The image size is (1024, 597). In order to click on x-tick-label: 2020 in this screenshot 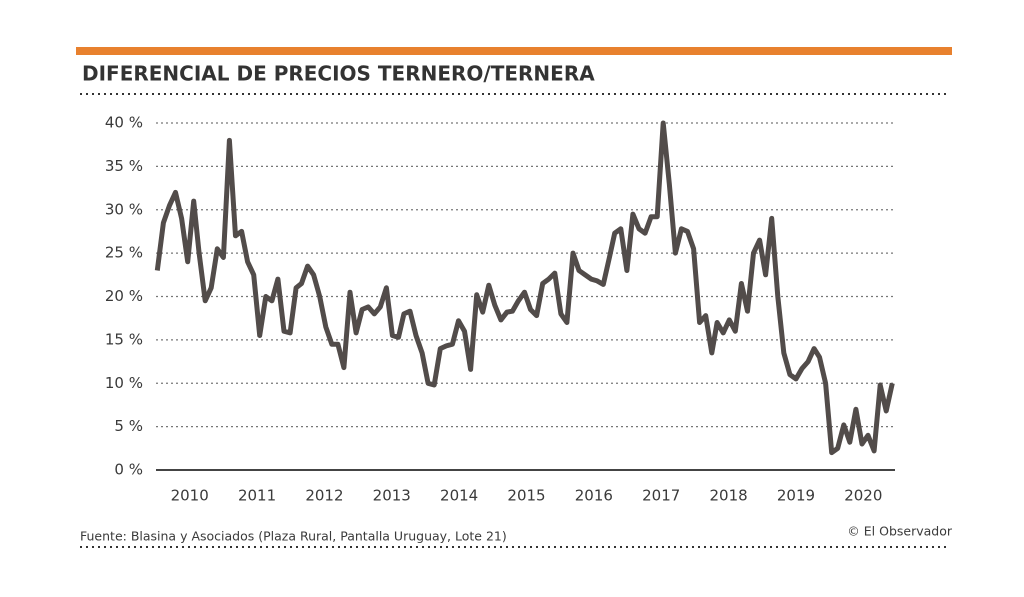, I will do `click(863, 496)`.